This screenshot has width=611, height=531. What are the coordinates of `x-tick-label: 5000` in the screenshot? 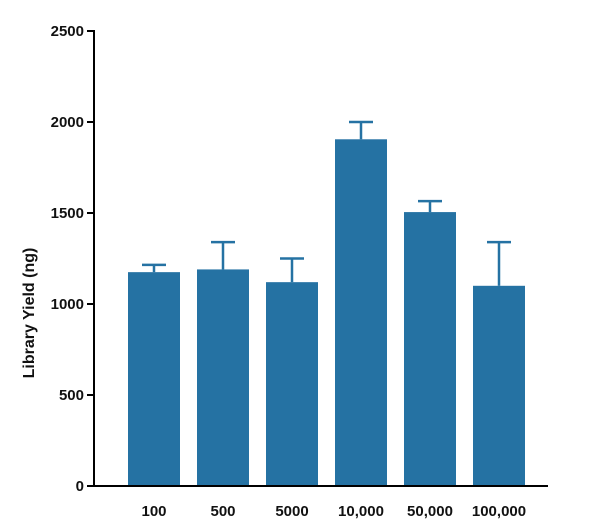 It's located at (291, 511).